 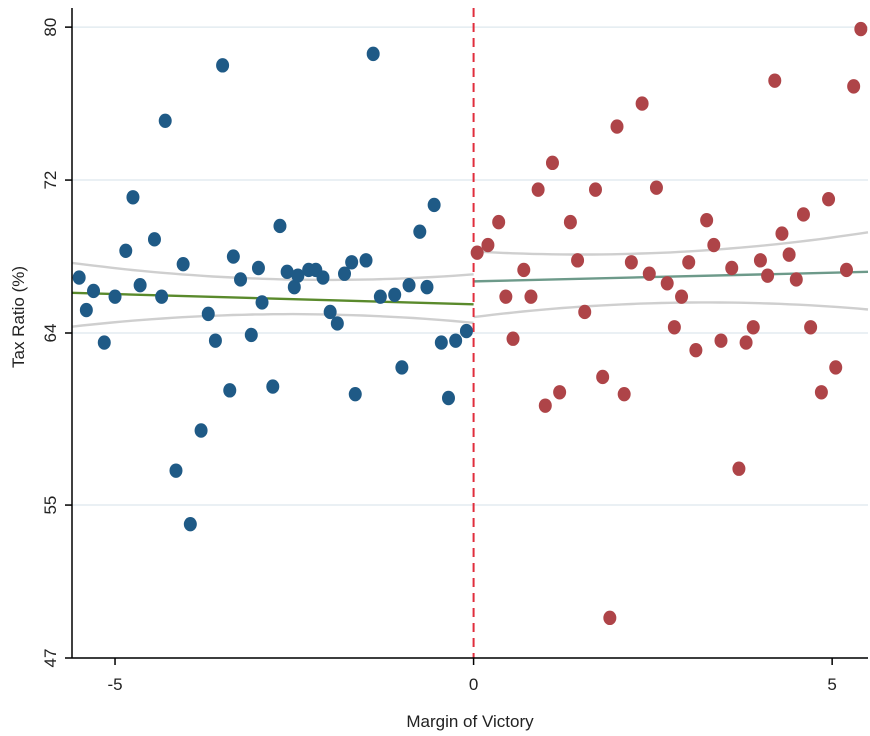 What do you see at coordinates (671, 310) in the screenshot?
I see `right-lower-band` at bounding box center [671, 310].